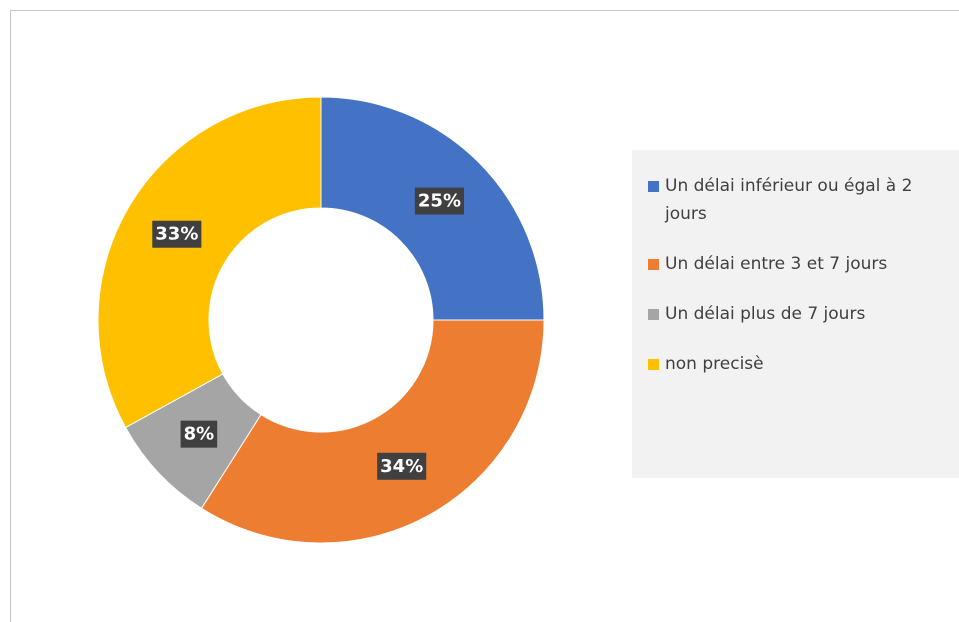 This screenshot has height=622, width=959. I want to click on data-label-text: 25%, so click(439, 201).